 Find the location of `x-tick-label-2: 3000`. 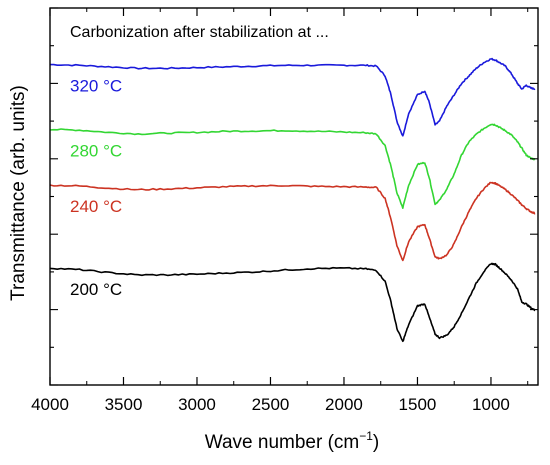

x-tick-label-2: 3000 is located at coordinates (197, 404).